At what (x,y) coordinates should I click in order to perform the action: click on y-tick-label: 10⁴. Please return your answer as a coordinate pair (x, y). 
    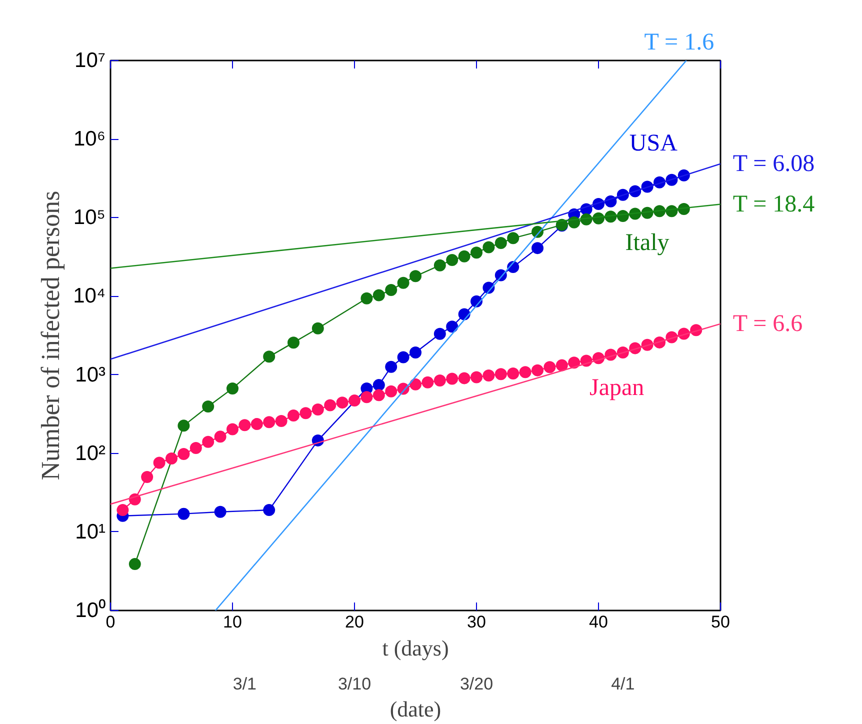
    Looking at the image, I should click on (89, 296).